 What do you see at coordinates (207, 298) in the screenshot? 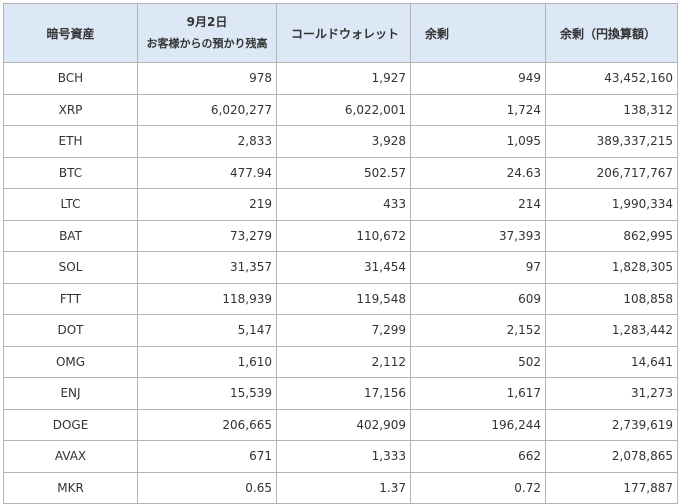
I see `cell-deposits: 118,939` at bounding box center [207, 298].